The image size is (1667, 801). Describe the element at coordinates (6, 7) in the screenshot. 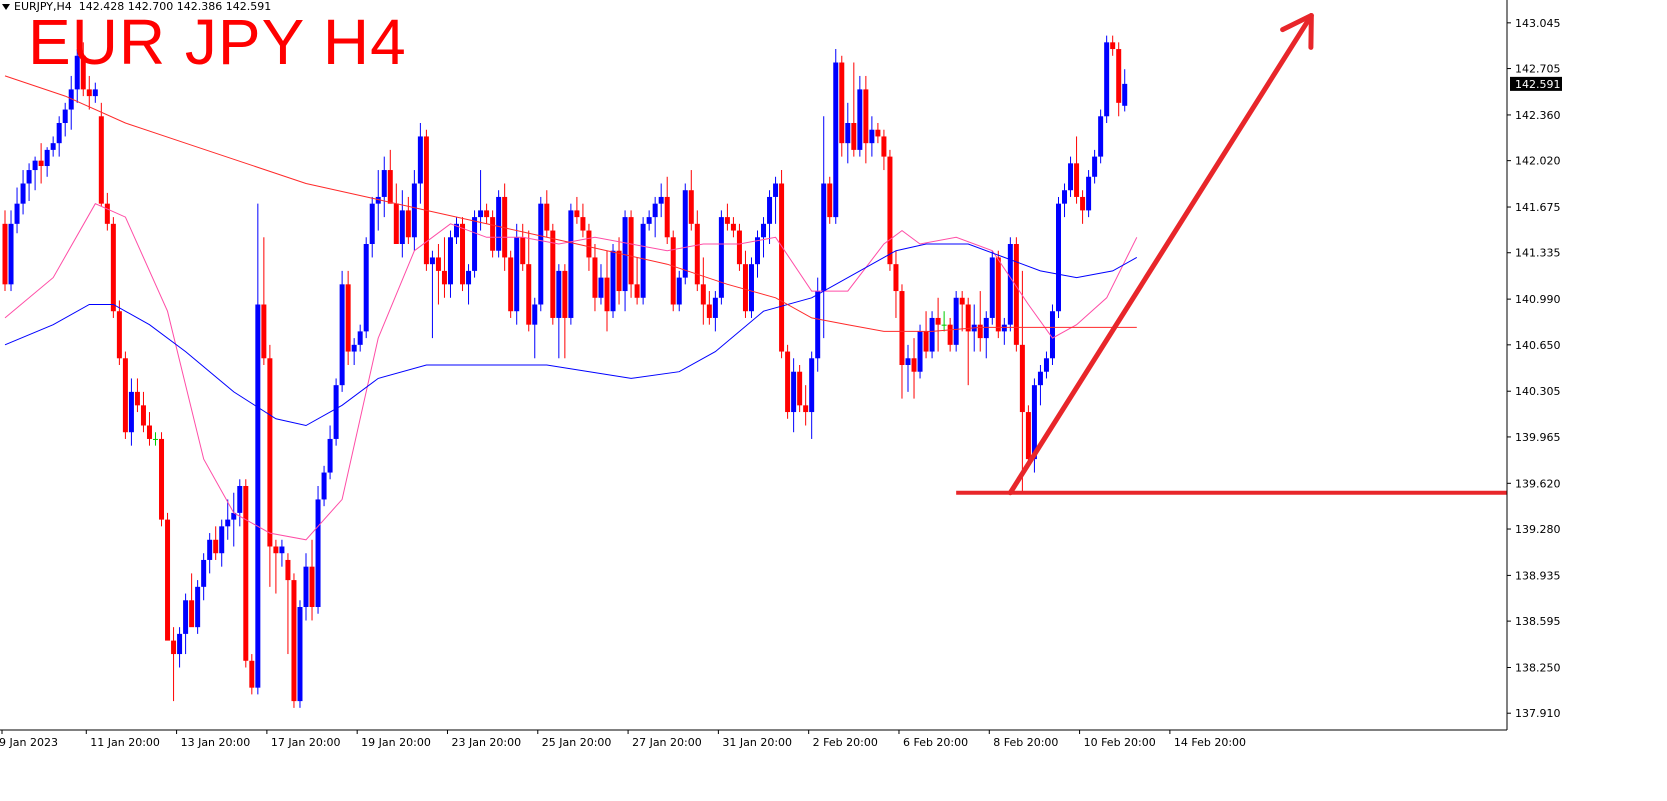

I see `dropdown-triangle-icon` at that location.